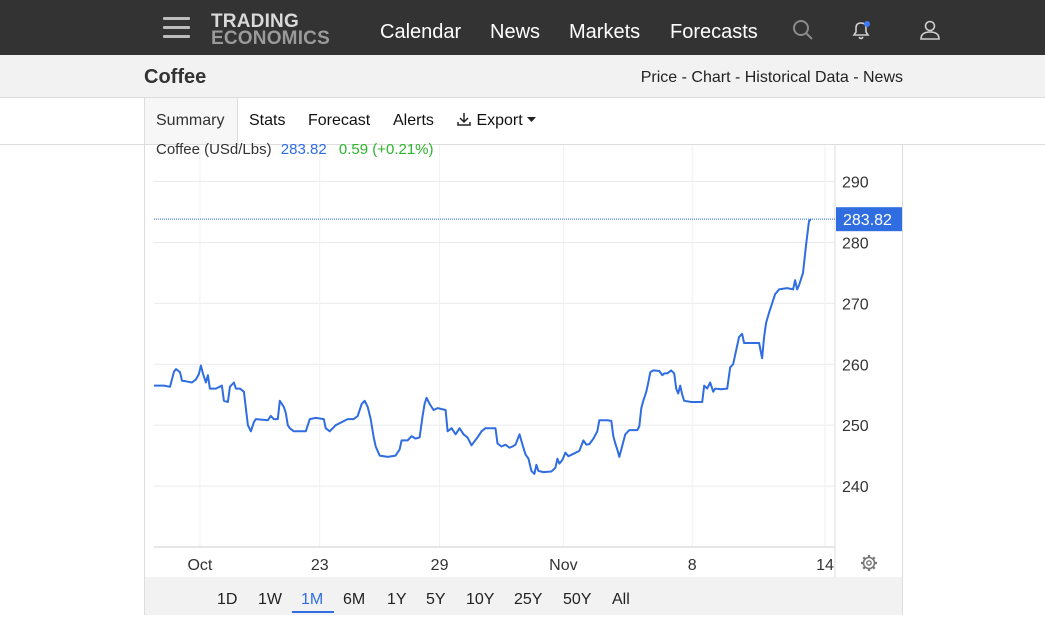 The width and height of the screenshot is (1045, 620). Describe the element at coordinates (199, 565) in the screenshot. I see `x-tick-label: Oct` at that location.